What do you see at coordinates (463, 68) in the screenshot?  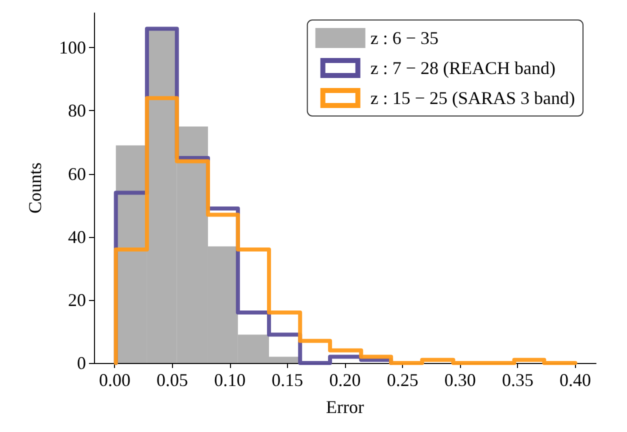 I see `legend-label: z : 7 − 28 (REACH band)` at bounding box center [463, 68].